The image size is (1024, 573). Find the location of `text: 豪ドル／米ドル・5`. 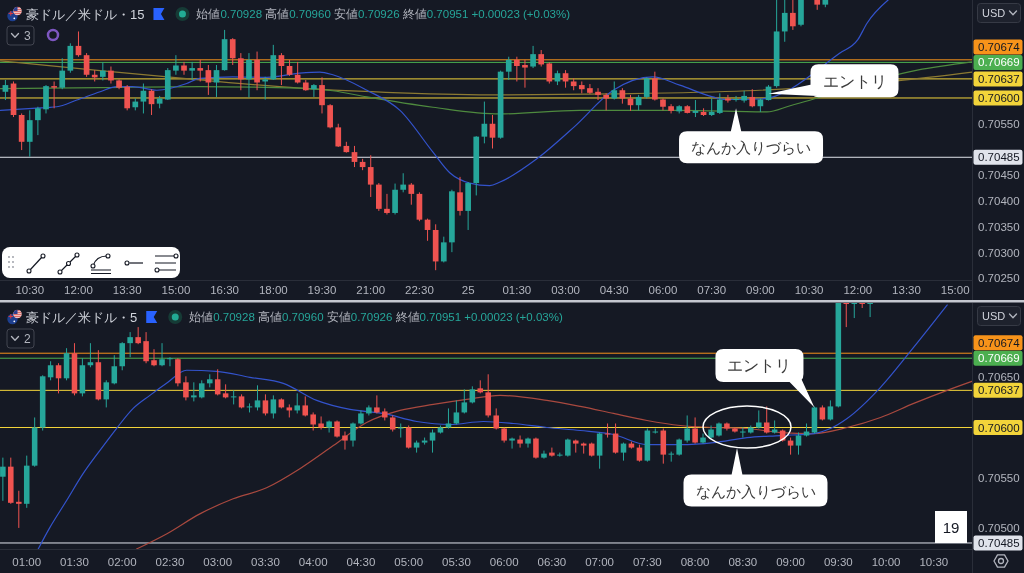

text: 豪ドル／米ドル・5 is located at coordinates (82, 317).